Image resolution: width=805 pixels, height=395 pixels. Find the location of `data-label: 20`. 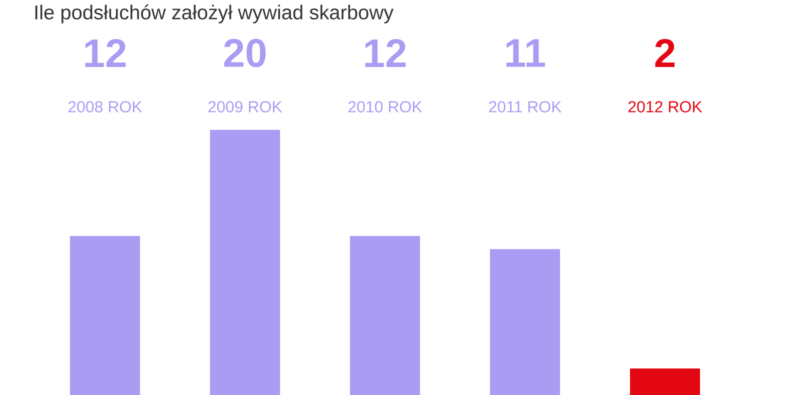

data-label: 20 is located at coordinates (245, 53).